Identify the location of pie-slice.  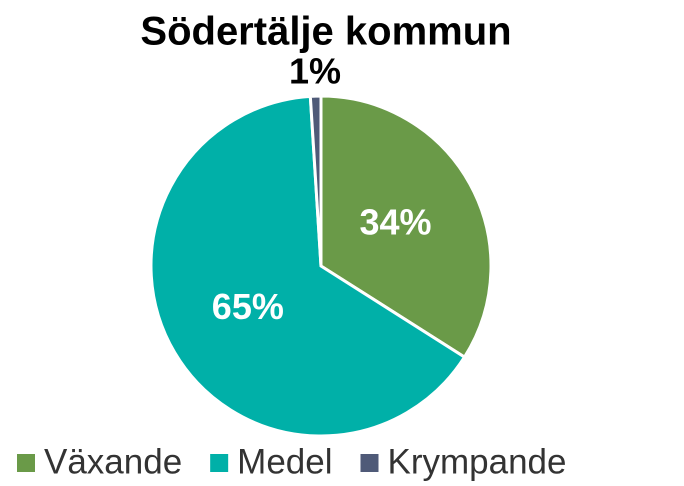
(315, 180).